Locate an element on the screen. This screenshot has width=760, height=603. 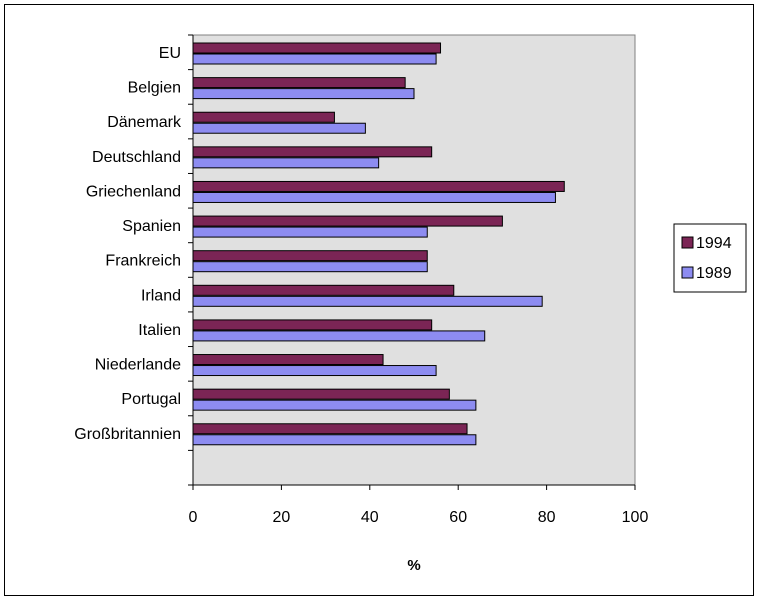
y-tick-label: EU is located at coordinates (170, 53).